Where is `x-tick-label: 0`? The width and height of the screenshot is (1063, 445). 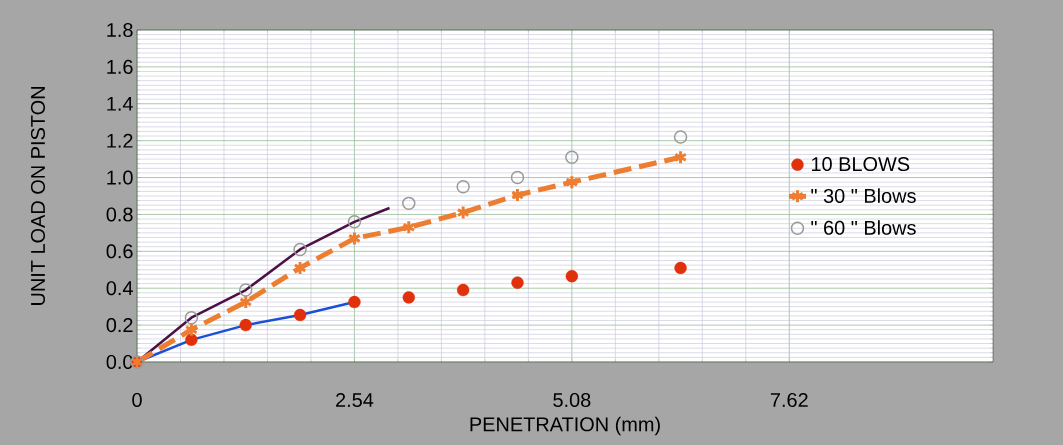 x-tick-label: 0 is located at coordinates (137, 400).